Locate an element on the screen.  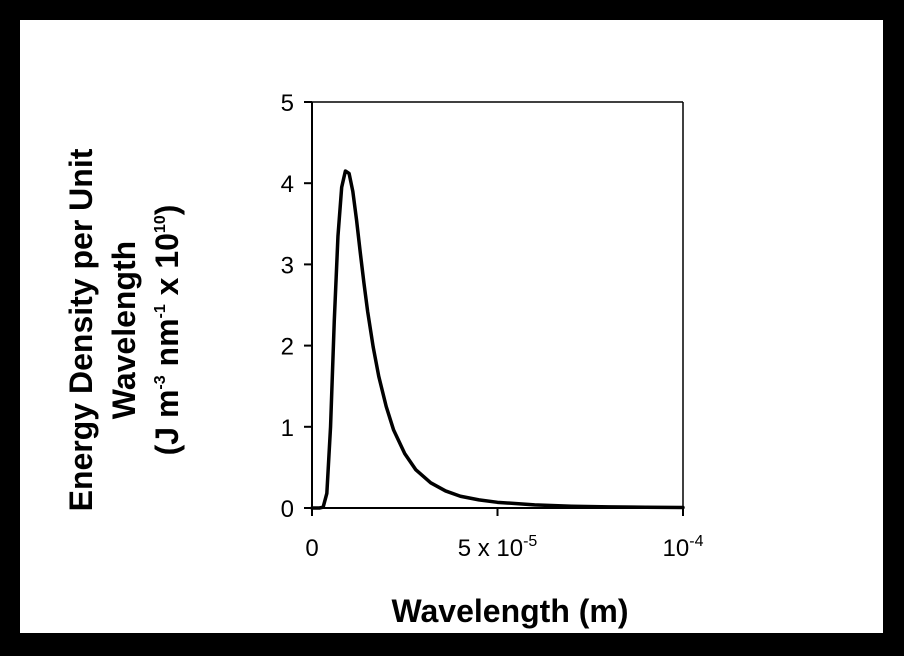
y-axis-title-line-3: (J m-3 nm-1 x 1010) is located at coordinates (167, 330).